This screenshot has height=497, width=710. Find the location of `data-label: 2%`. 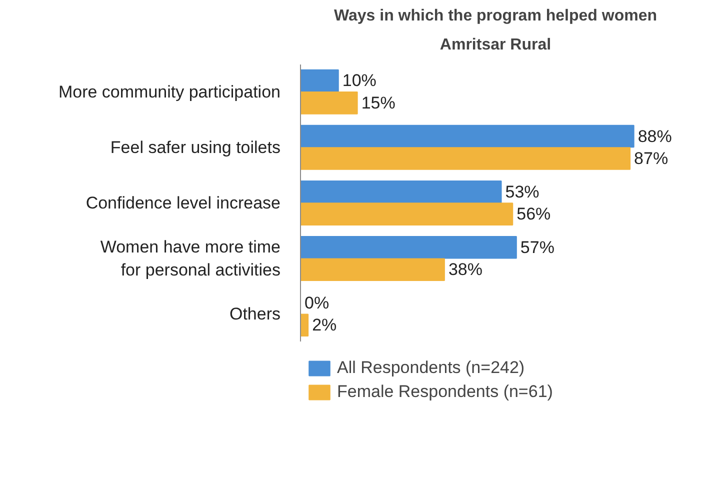

data-label: 2% is located at coordinates (324, 325).